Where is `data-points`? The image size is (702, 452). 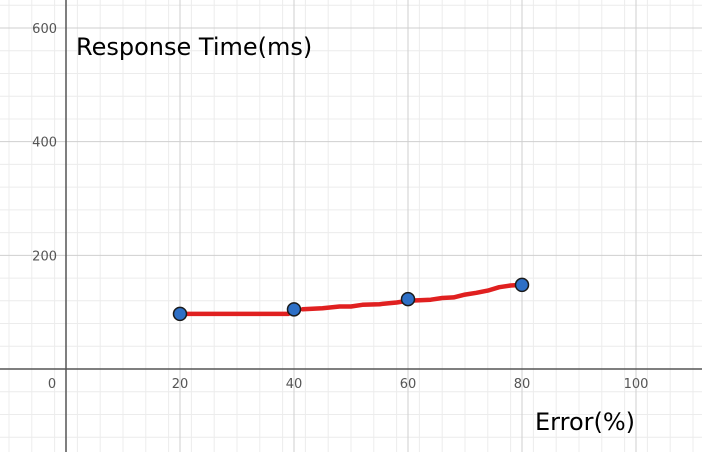
data-points is located at coordinates (351, 299).